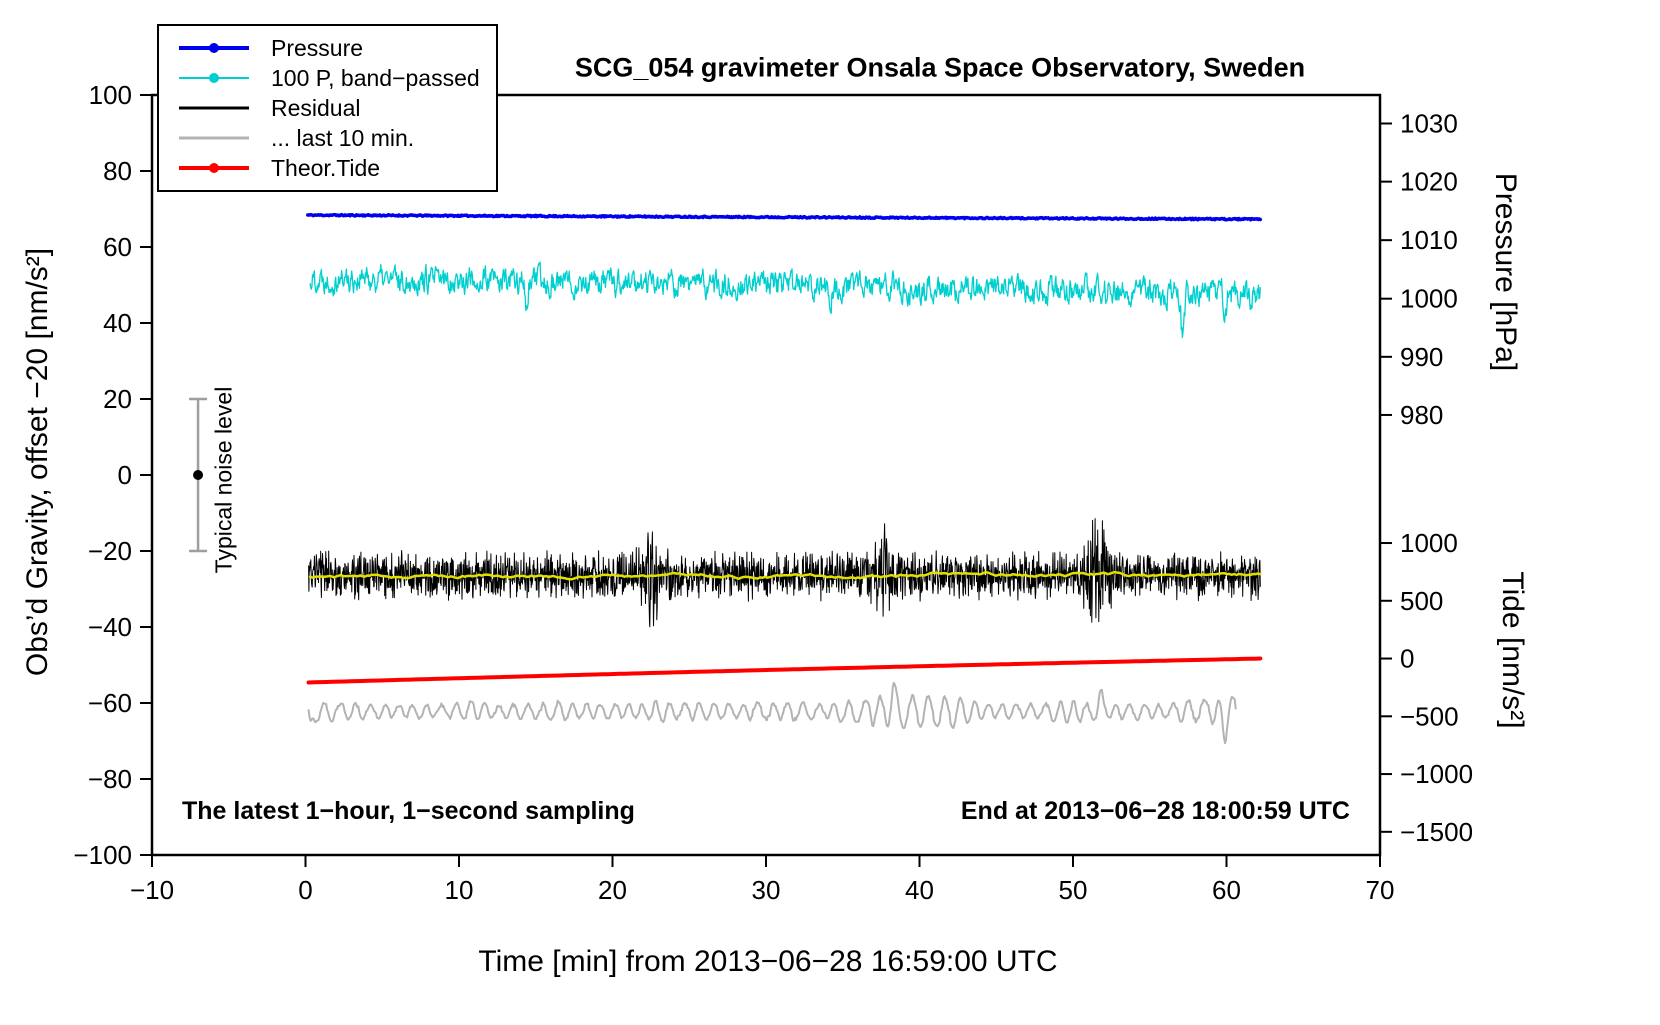 The image size is (1660, 1025). I want to click on legend-label: ... last 10 min., so click(343, 137).